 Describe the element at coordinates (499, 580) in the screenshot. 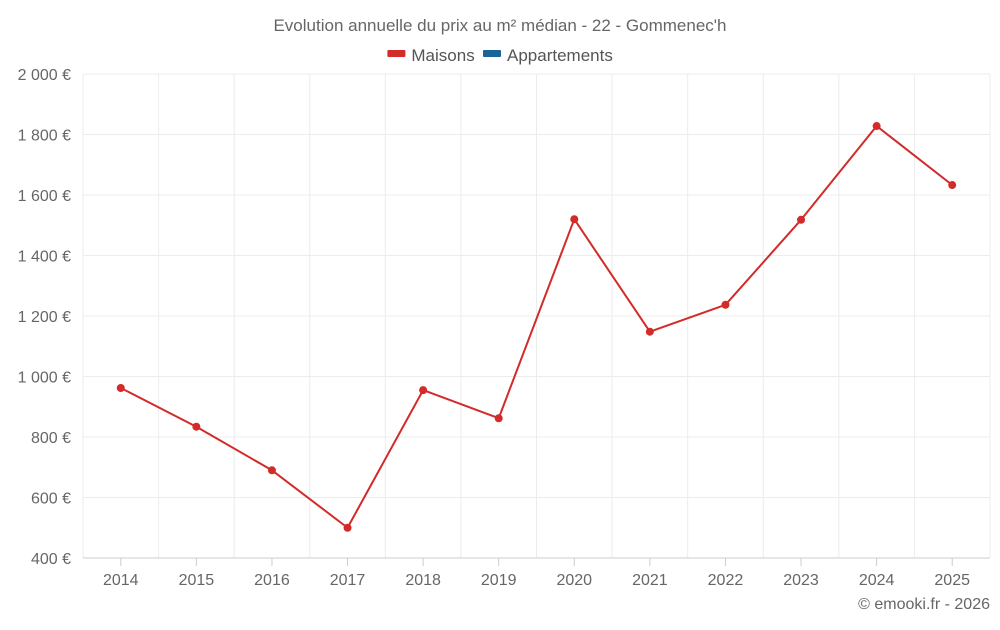

I see `x-tick-label: 2019` at that location.